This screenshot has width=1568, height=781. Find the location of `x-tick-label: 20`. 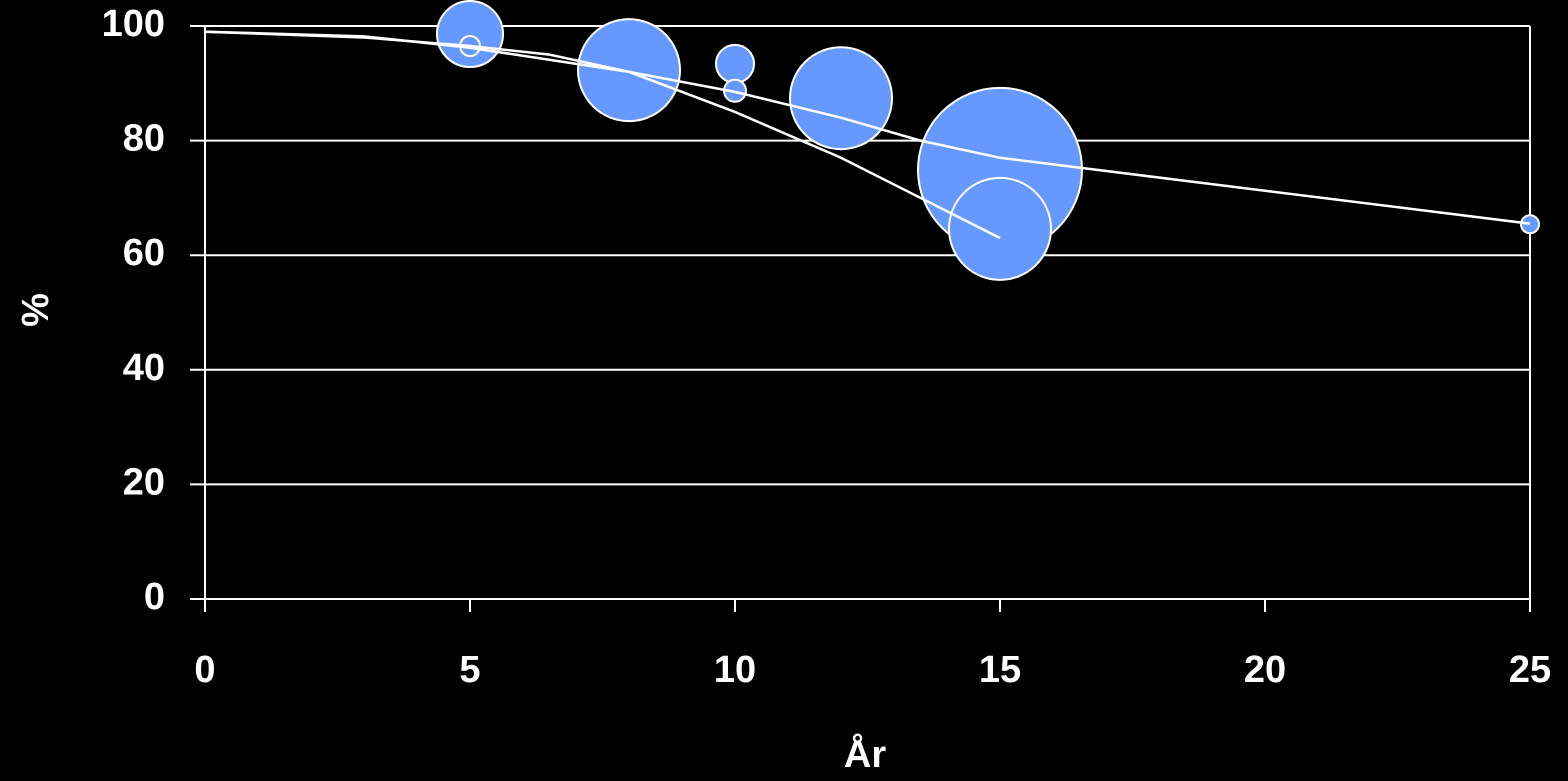

x-tick-label: 20 is located at coordinates (1265, 670).